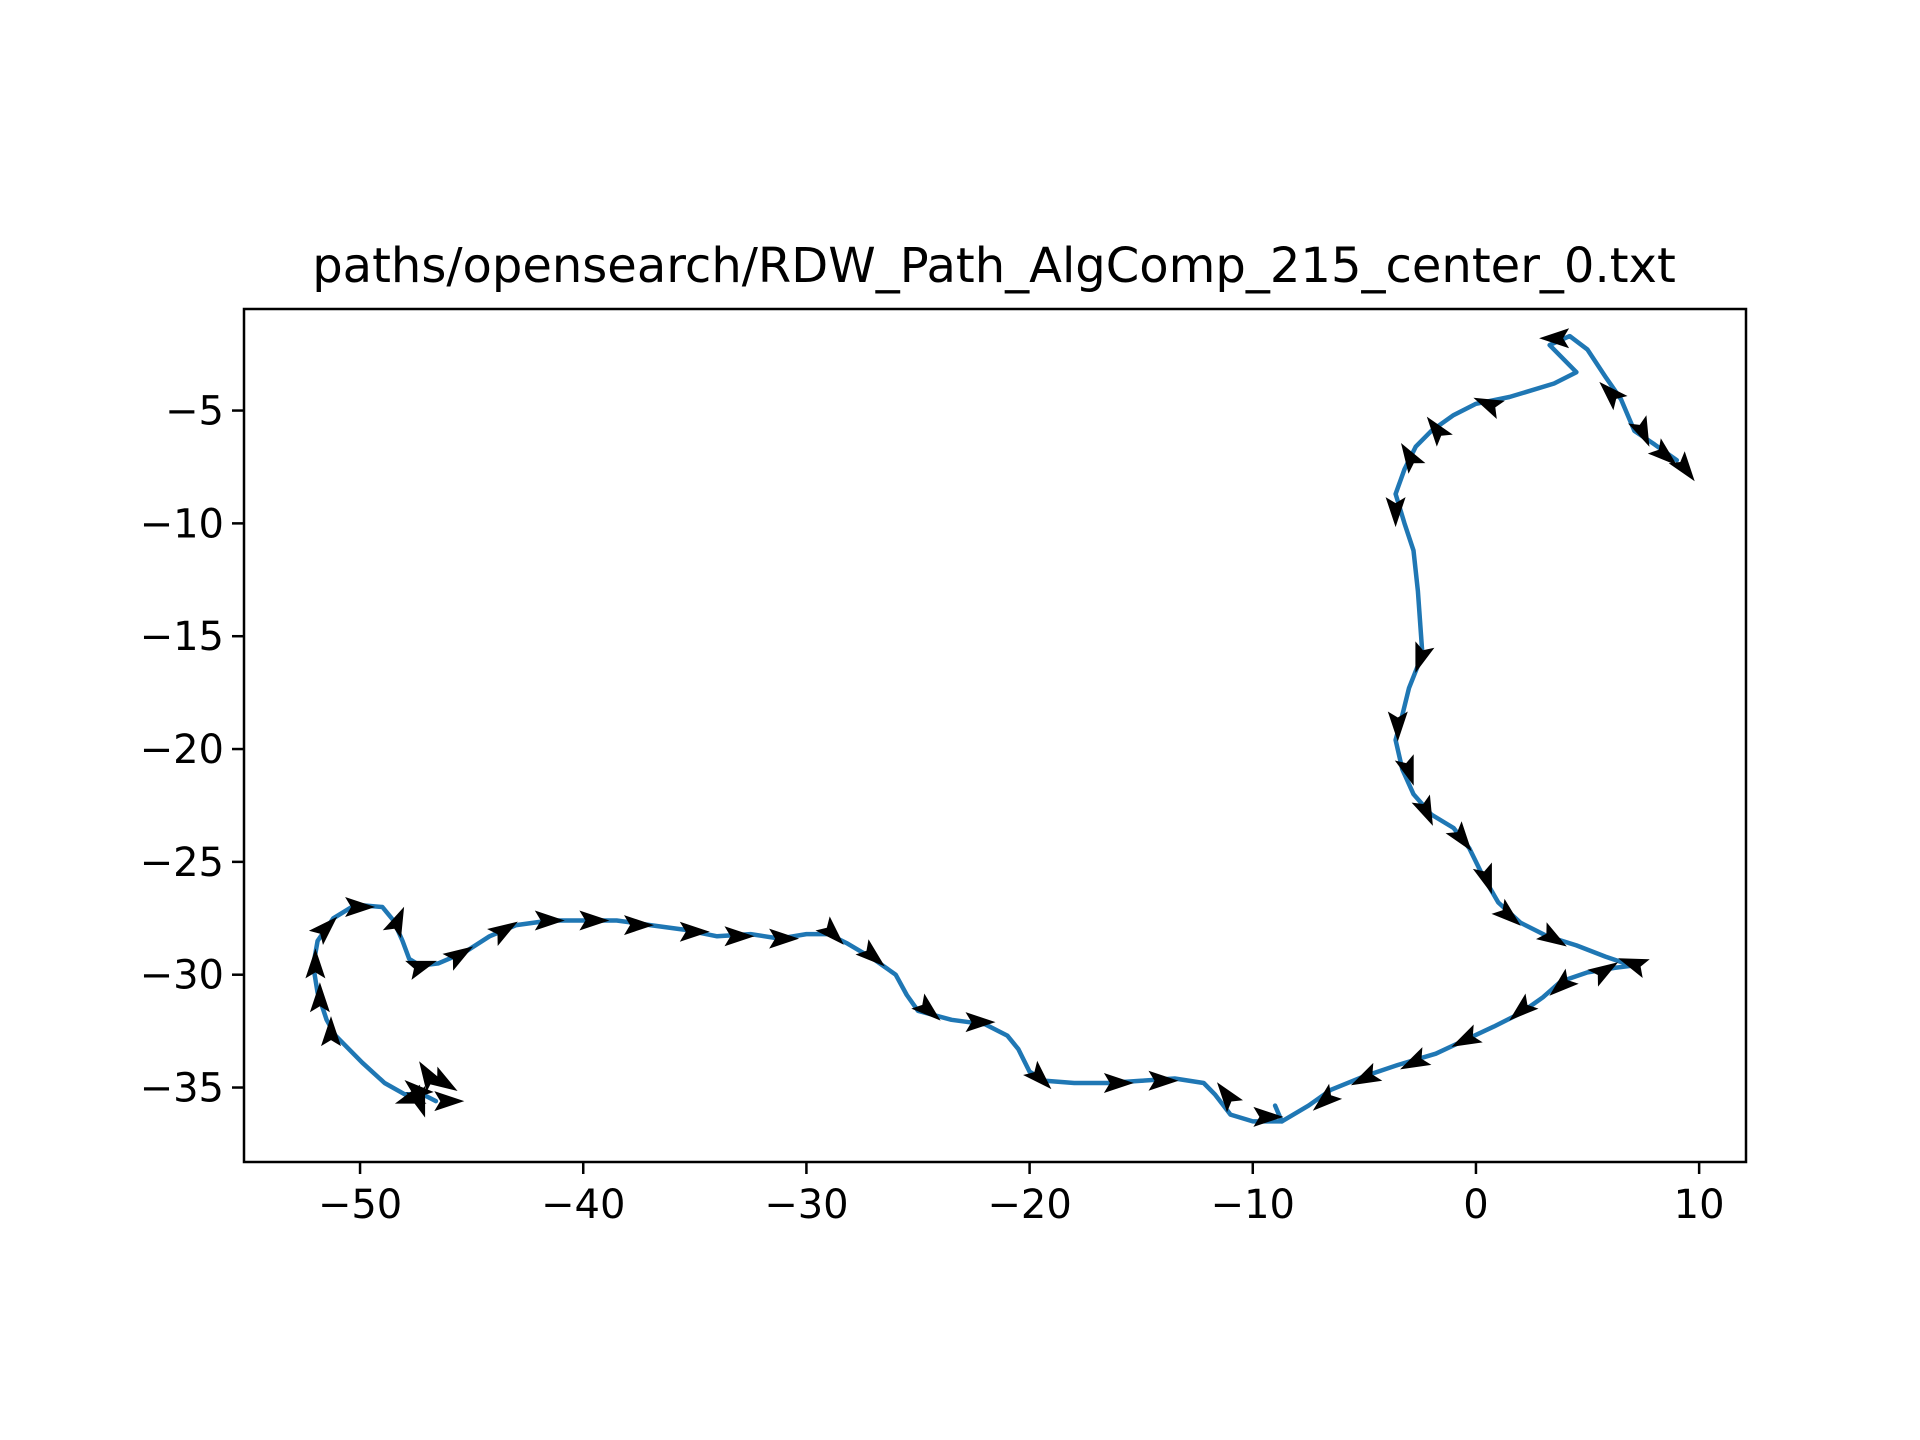  I want to click on x-tick-label-0: −50, so click(360, 1205).